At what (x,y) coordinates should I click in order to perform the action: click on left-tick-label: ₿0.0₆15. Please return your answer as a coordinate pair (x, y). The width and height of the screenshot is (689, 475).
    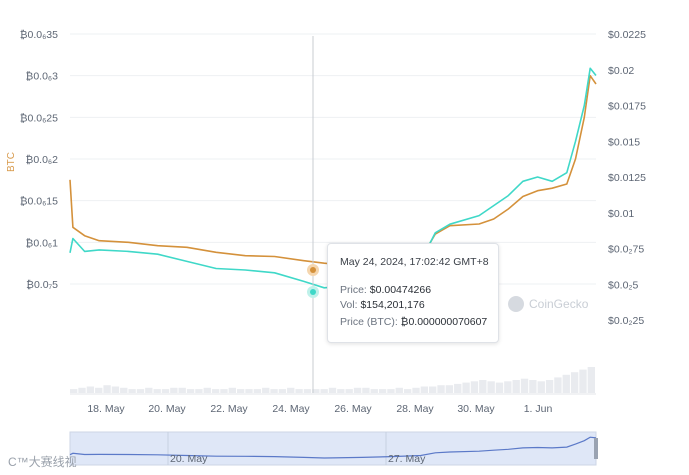
    Looking at the image, I should click on (39, 202).